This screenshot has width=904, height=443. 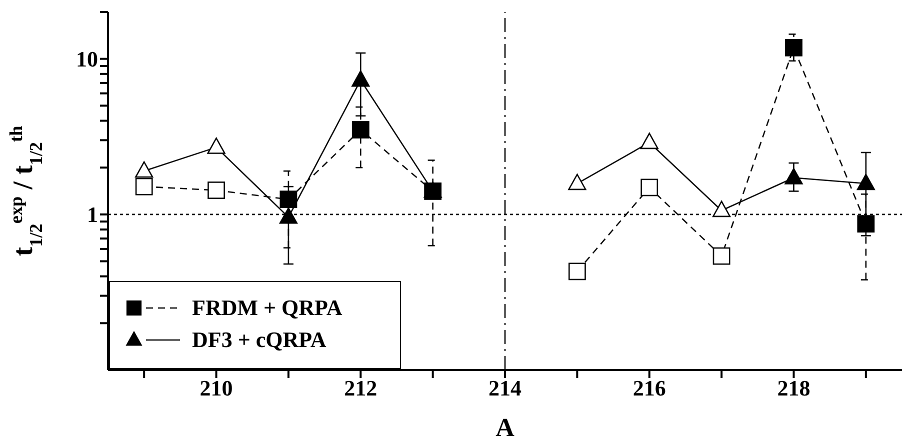 What do you see at coordinates (216, 388) in the screenshot?
I see `x-tick-label: 210` at bounding box center [216, 388].